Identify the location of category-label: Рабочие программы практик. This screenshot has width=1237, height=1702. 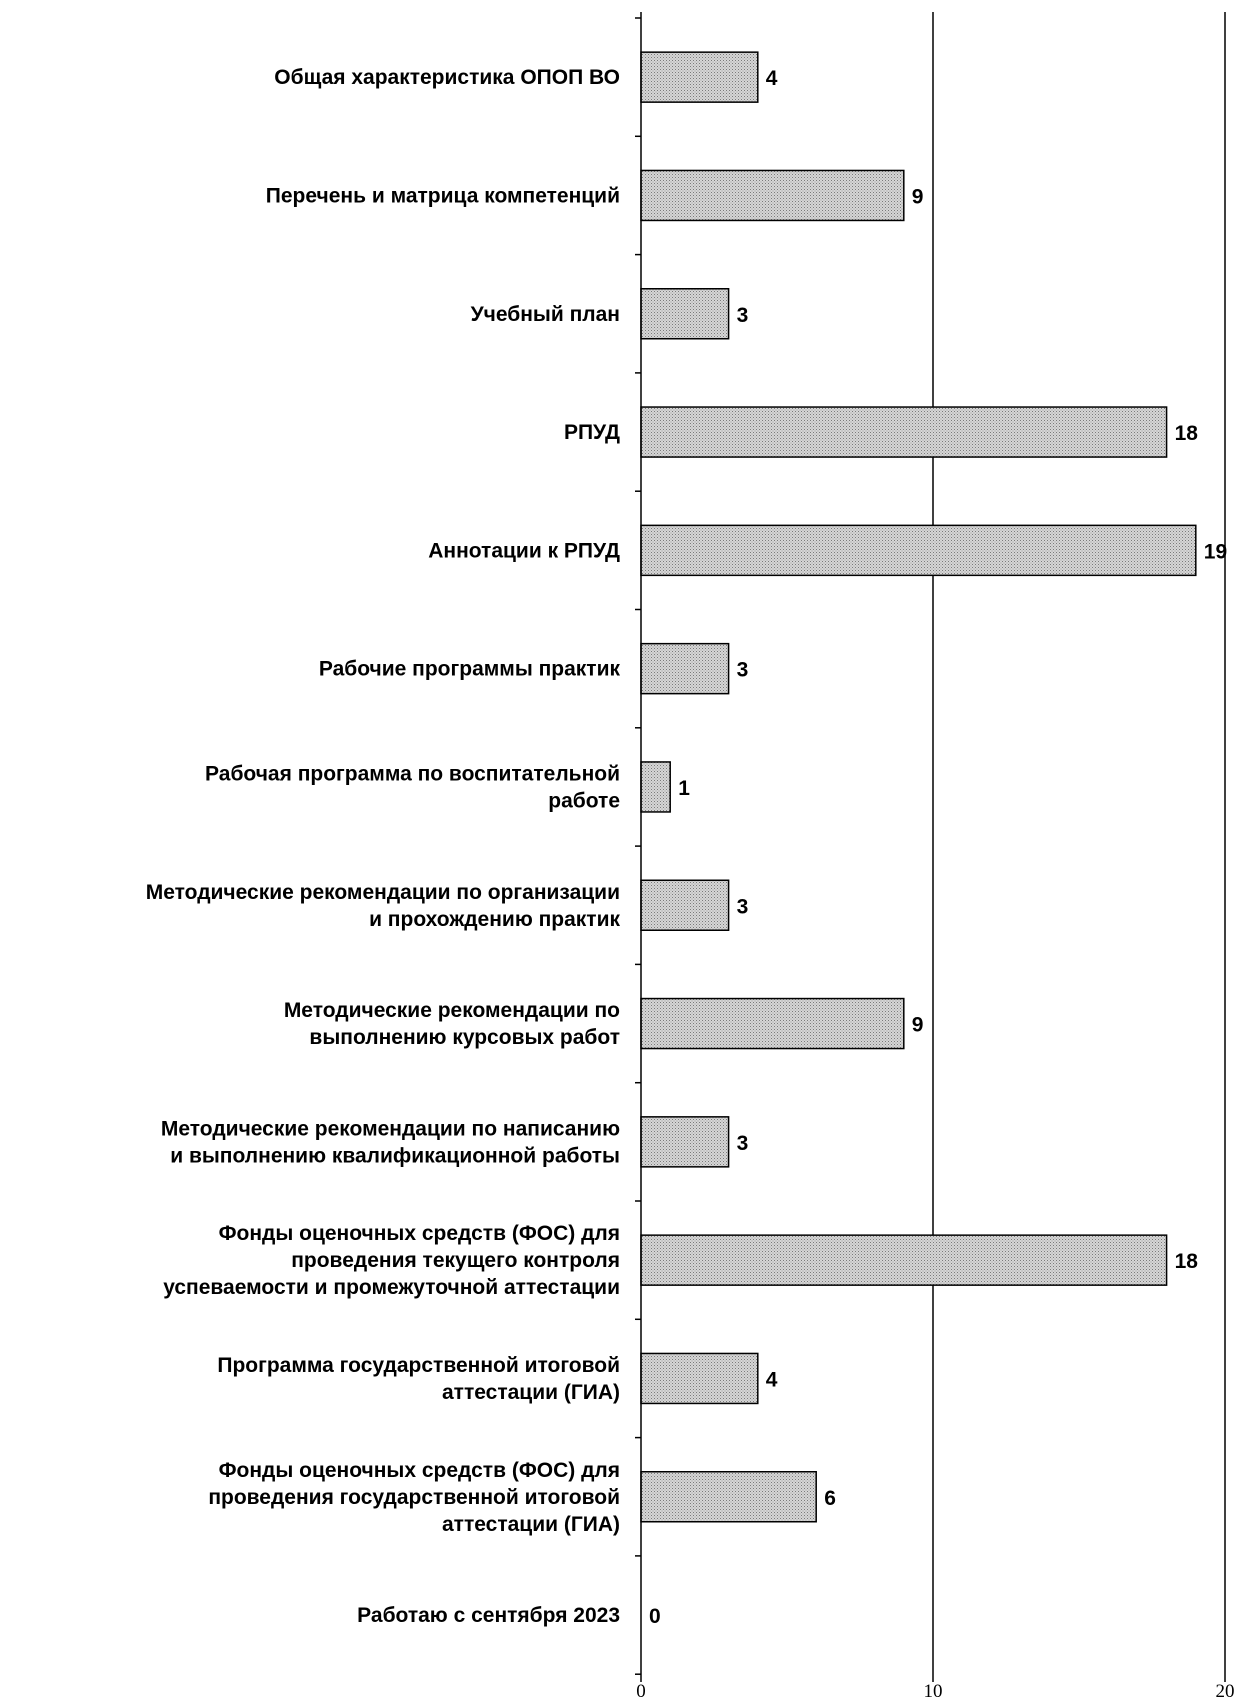
(470, 669).